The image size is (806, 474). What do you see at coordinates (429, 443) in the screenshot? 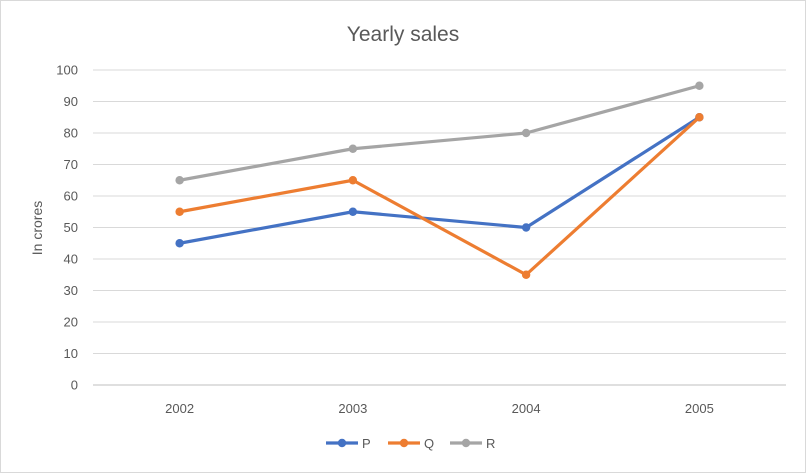
I see `legend-label-q: Q` at bounding box center [429, 443].